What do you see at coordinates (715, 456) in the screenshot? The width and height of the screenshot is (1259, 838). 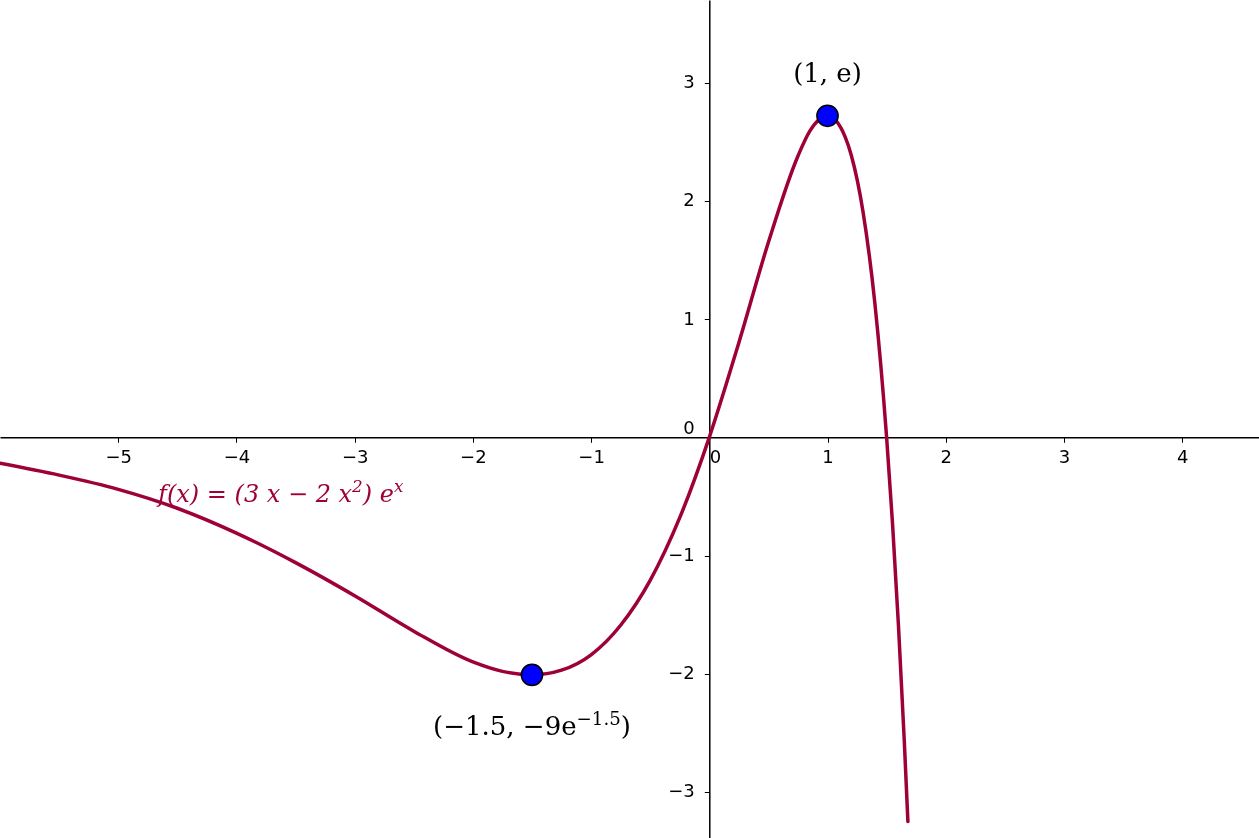 I see `x-tick-label: 0` at bounding box center [715, 456].